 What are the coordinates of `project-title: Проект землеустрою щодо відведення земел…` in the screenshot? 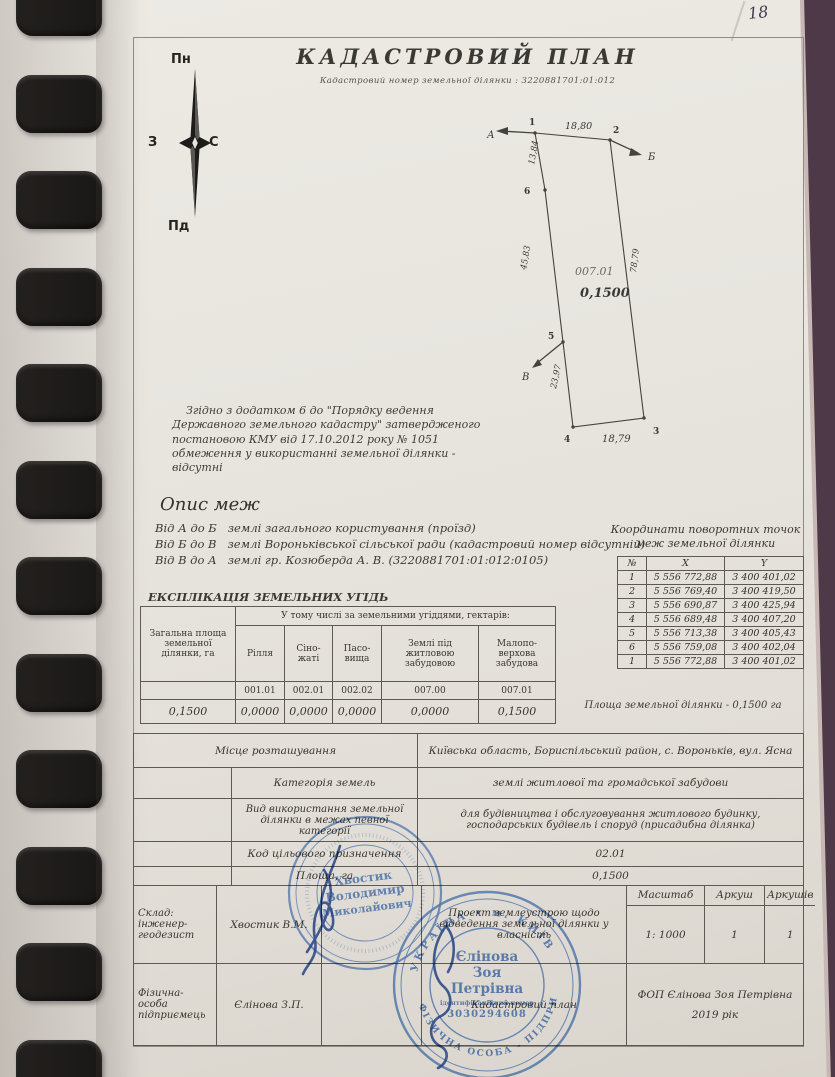 It's located at (523, 924).